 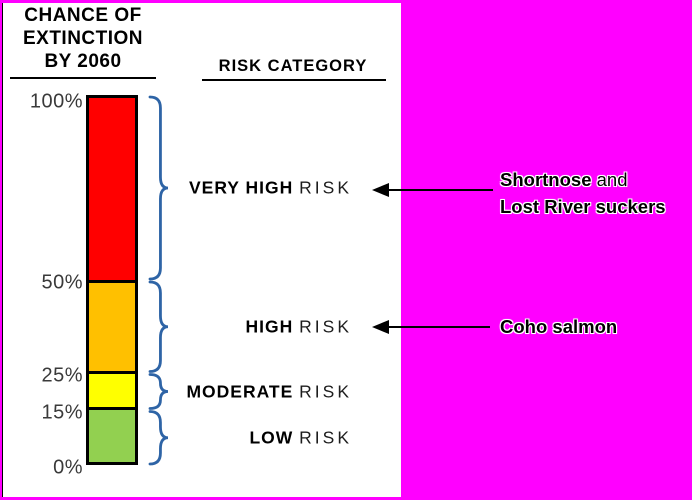 What do you see at coordinates (293, 66) in the screenshot?
I see `risk-category-header: RISK CATEGORY` at bounding box center [293, 66].